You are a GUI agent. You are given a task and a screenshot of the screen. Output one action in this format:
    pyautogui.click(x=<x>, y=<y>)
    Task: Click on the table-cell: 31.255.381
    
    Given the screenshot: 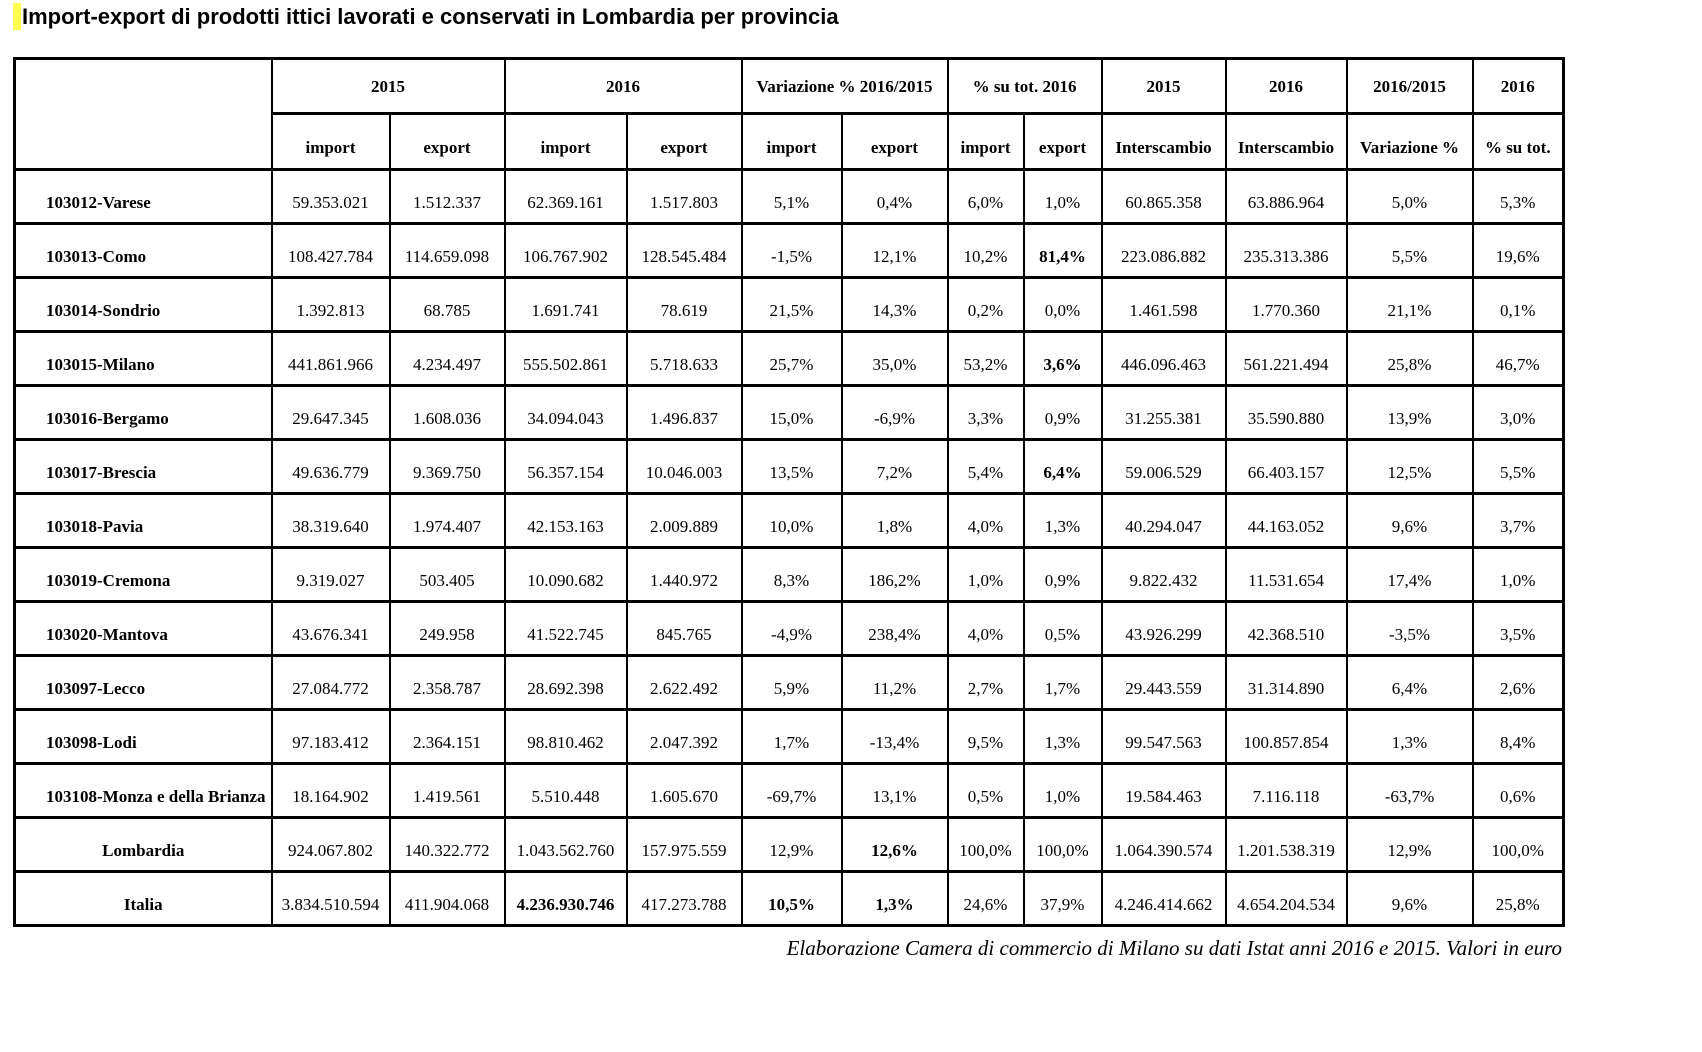 What is the action you would take?
    pyautogui.click(x=1163, y=412)
    